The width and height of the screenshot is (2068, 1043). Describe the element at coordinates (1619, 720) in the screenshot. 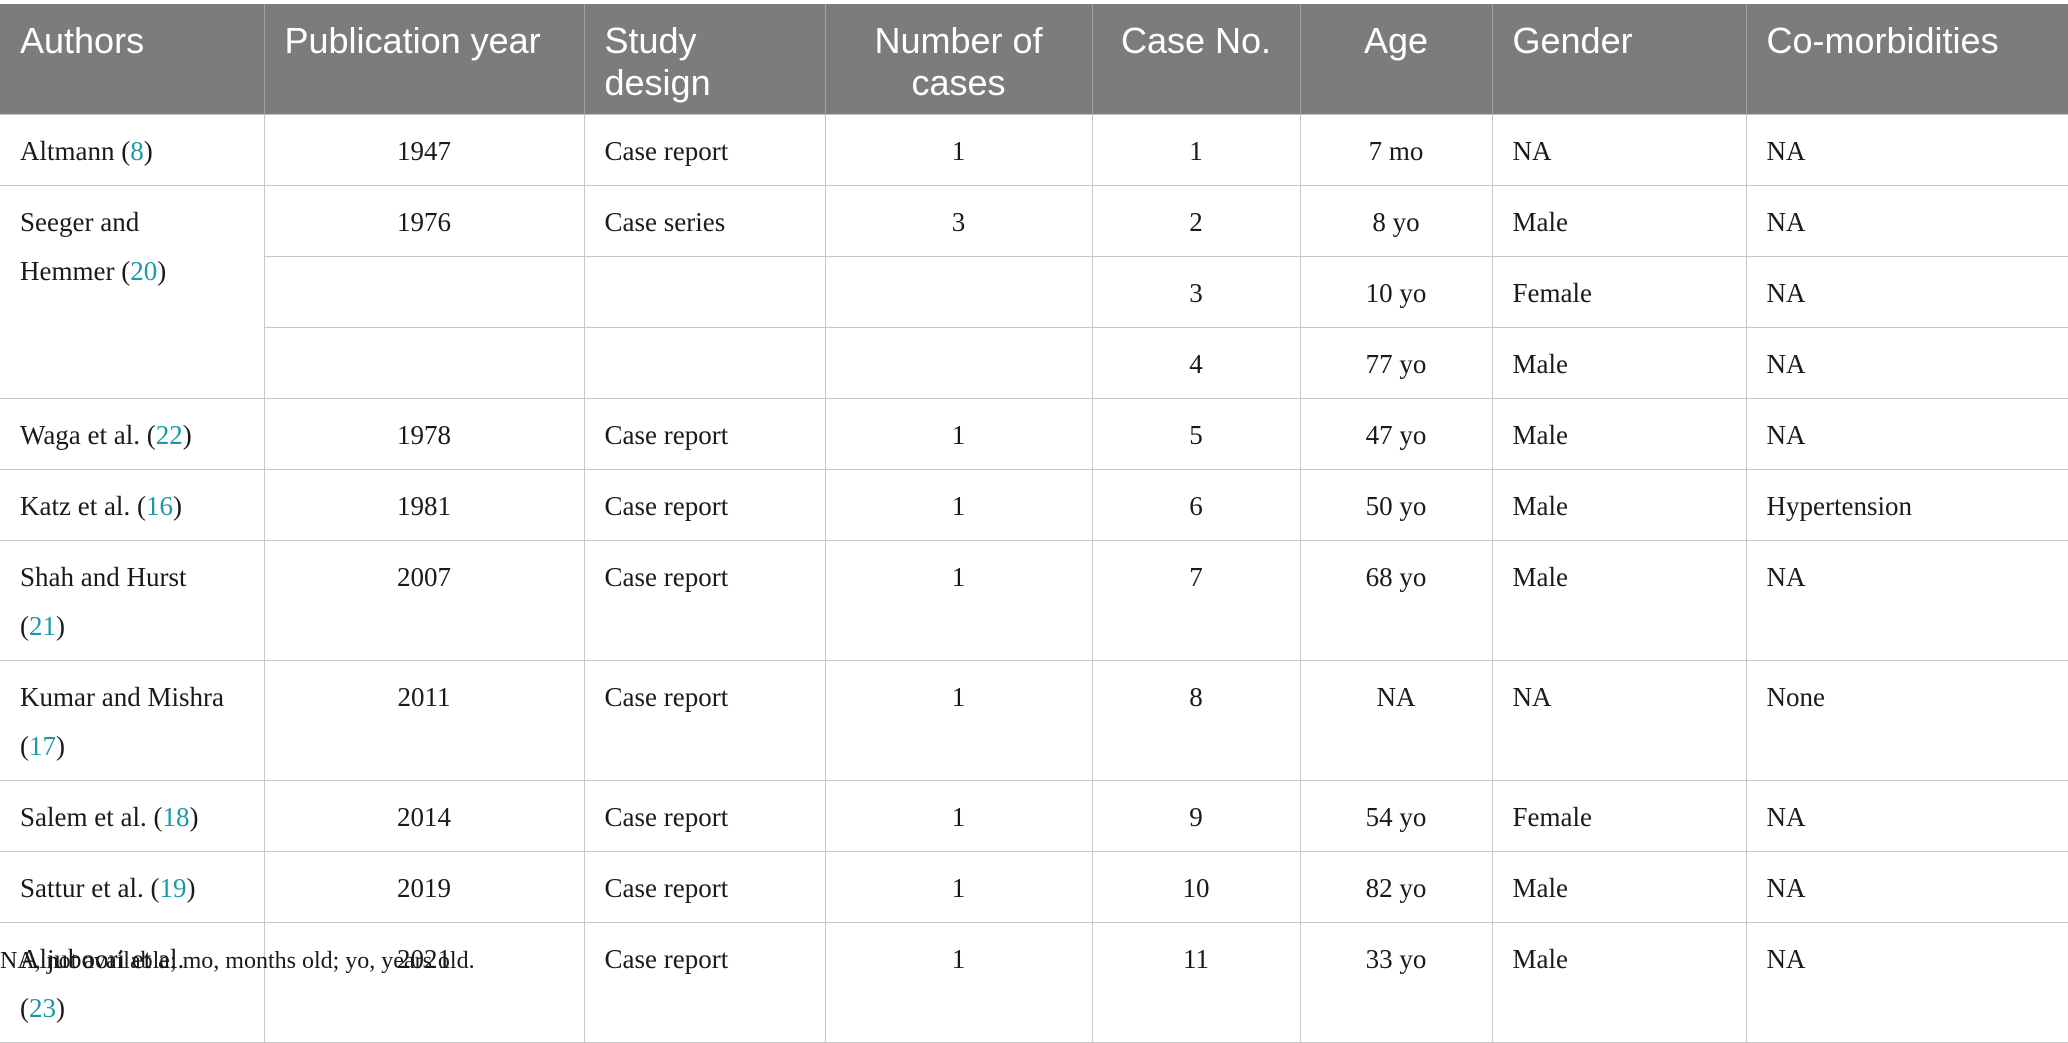

I see `cell-gender: NA` at that location.